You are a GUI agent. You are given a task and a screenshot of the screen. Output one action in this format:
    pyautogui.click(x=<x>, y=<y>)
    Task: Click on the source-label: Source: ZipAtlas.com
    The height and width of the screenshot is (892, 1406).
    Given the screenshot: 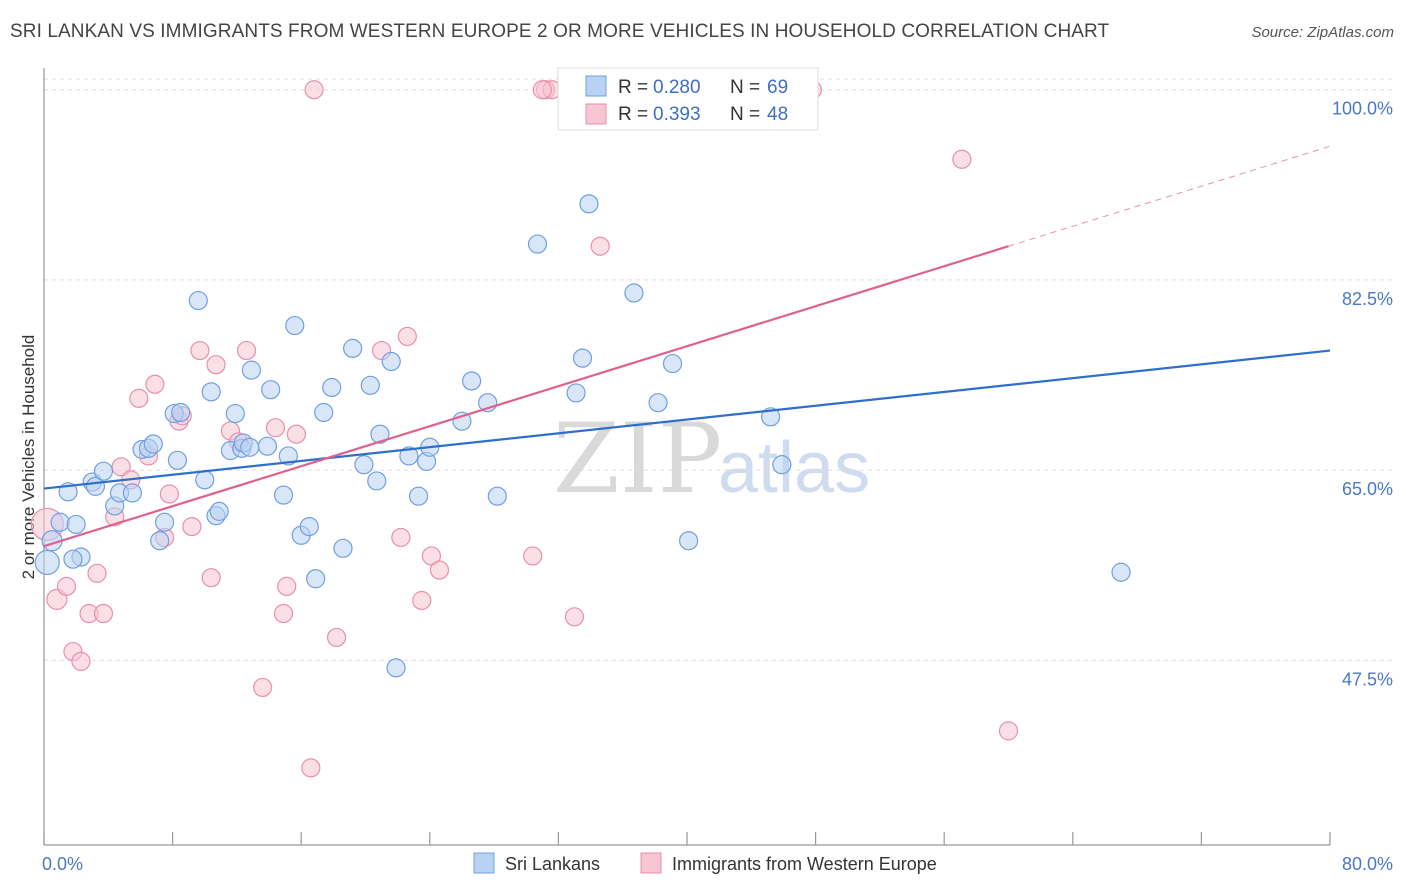 What is the action you would take?
    pyautogui.click(x=1322, y=32)
    